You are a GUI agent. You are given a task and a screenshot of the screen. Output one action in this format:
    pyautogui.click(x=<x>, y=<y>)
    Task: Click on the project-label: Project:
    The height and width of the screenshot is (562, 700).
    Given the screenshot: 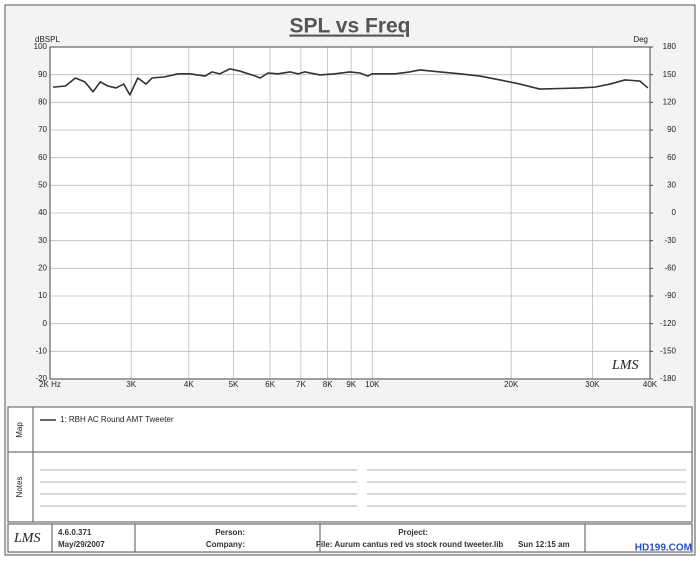 What is the action you would take?
    pyautogui.click(x=413, y=532)
    